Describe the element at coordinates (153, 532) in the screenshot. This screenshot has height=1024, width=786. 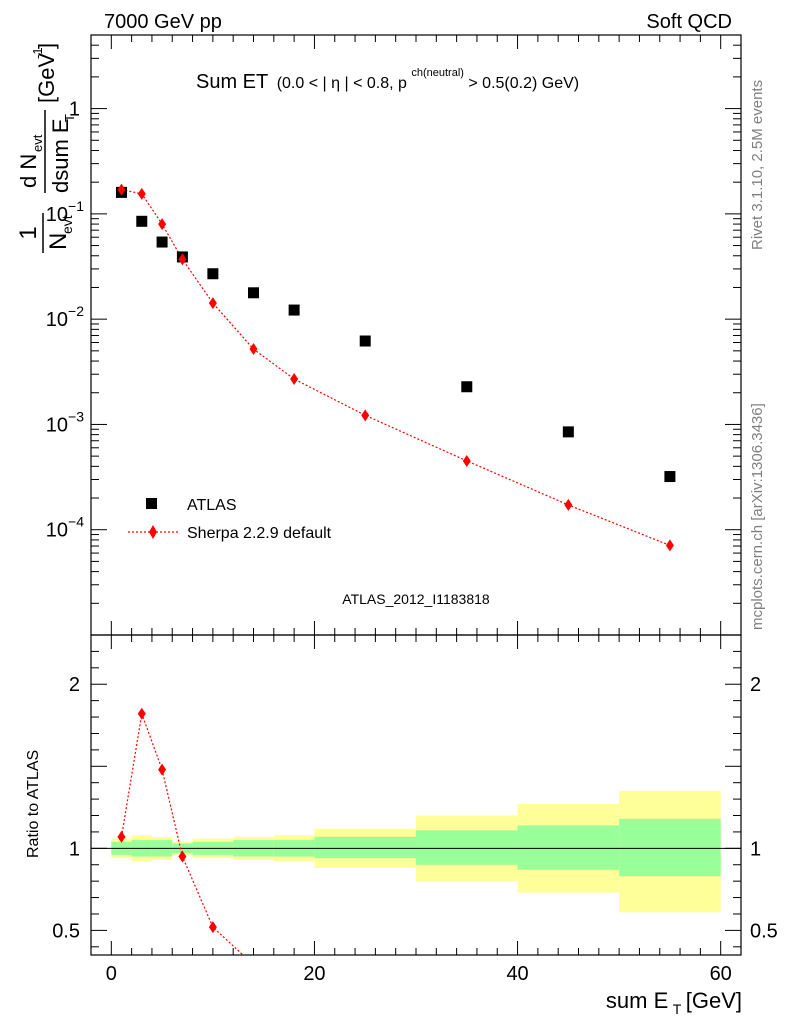
I see `legend-marker-sherpa` at that location.